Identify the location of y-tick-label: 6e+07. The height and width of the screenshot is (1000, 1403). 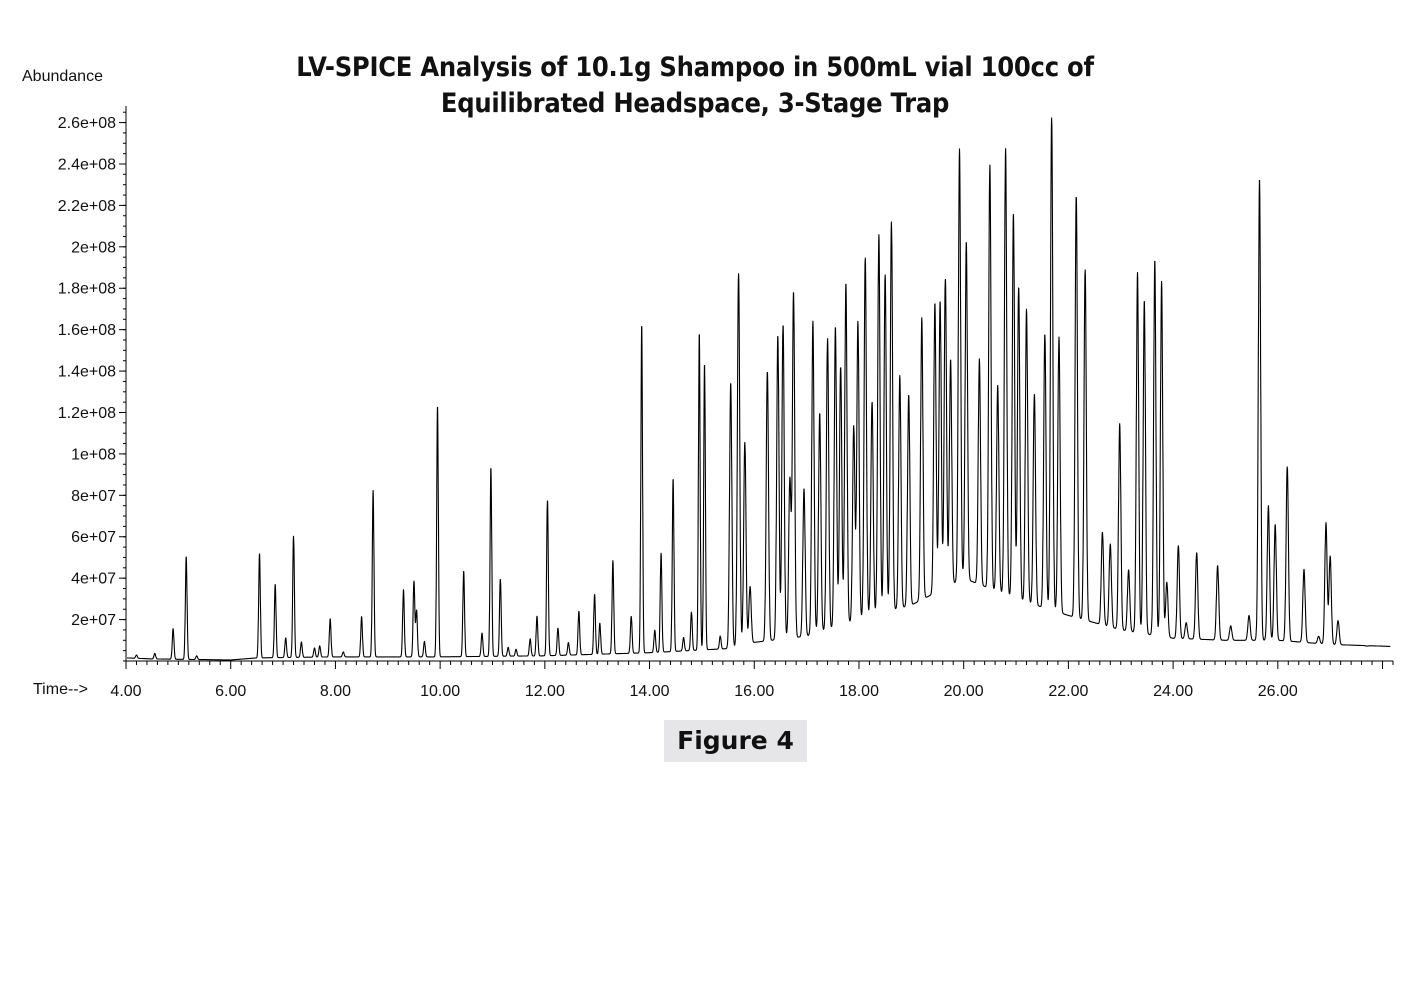
(93, 537).